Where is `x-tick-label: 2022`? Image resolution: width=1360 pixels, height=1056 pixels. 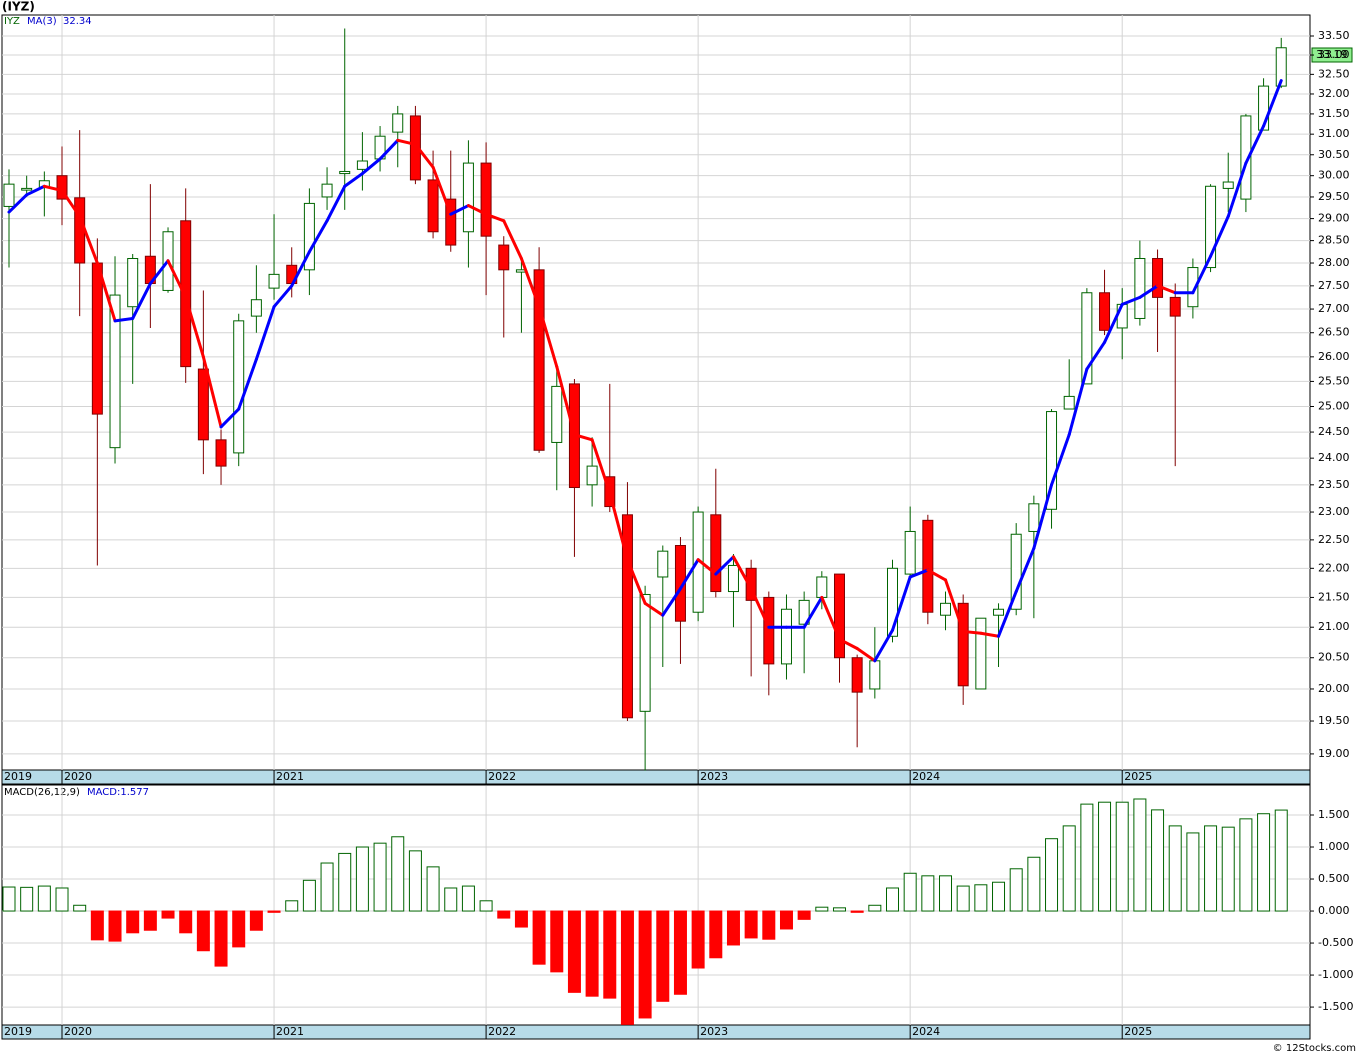
x-tick-label: 2022 is located at coordinates (502, 1031).